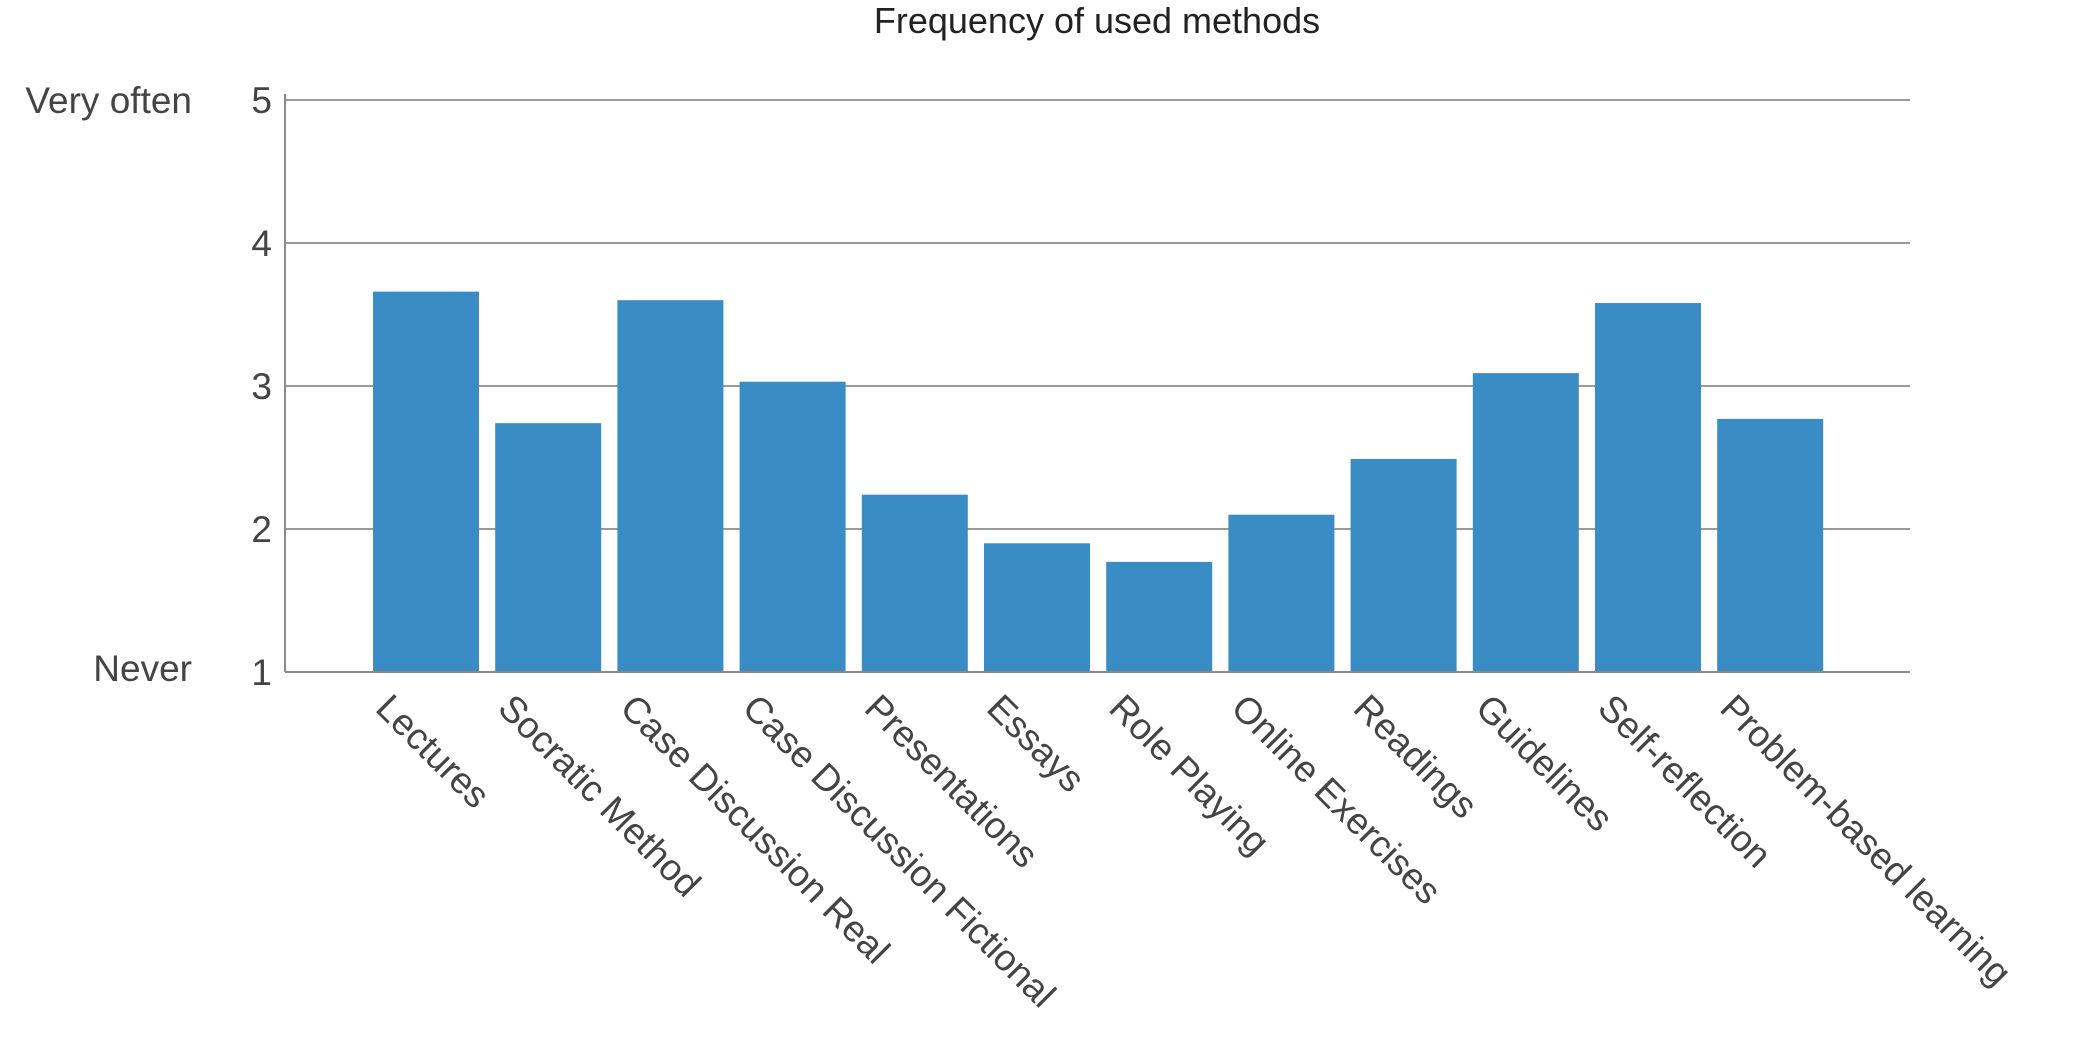 This screenshot has height=1057, width=2085. Describe the element at coordinates (261, 672) in the screenshot. I see `y-tick-label: 1` at that location.